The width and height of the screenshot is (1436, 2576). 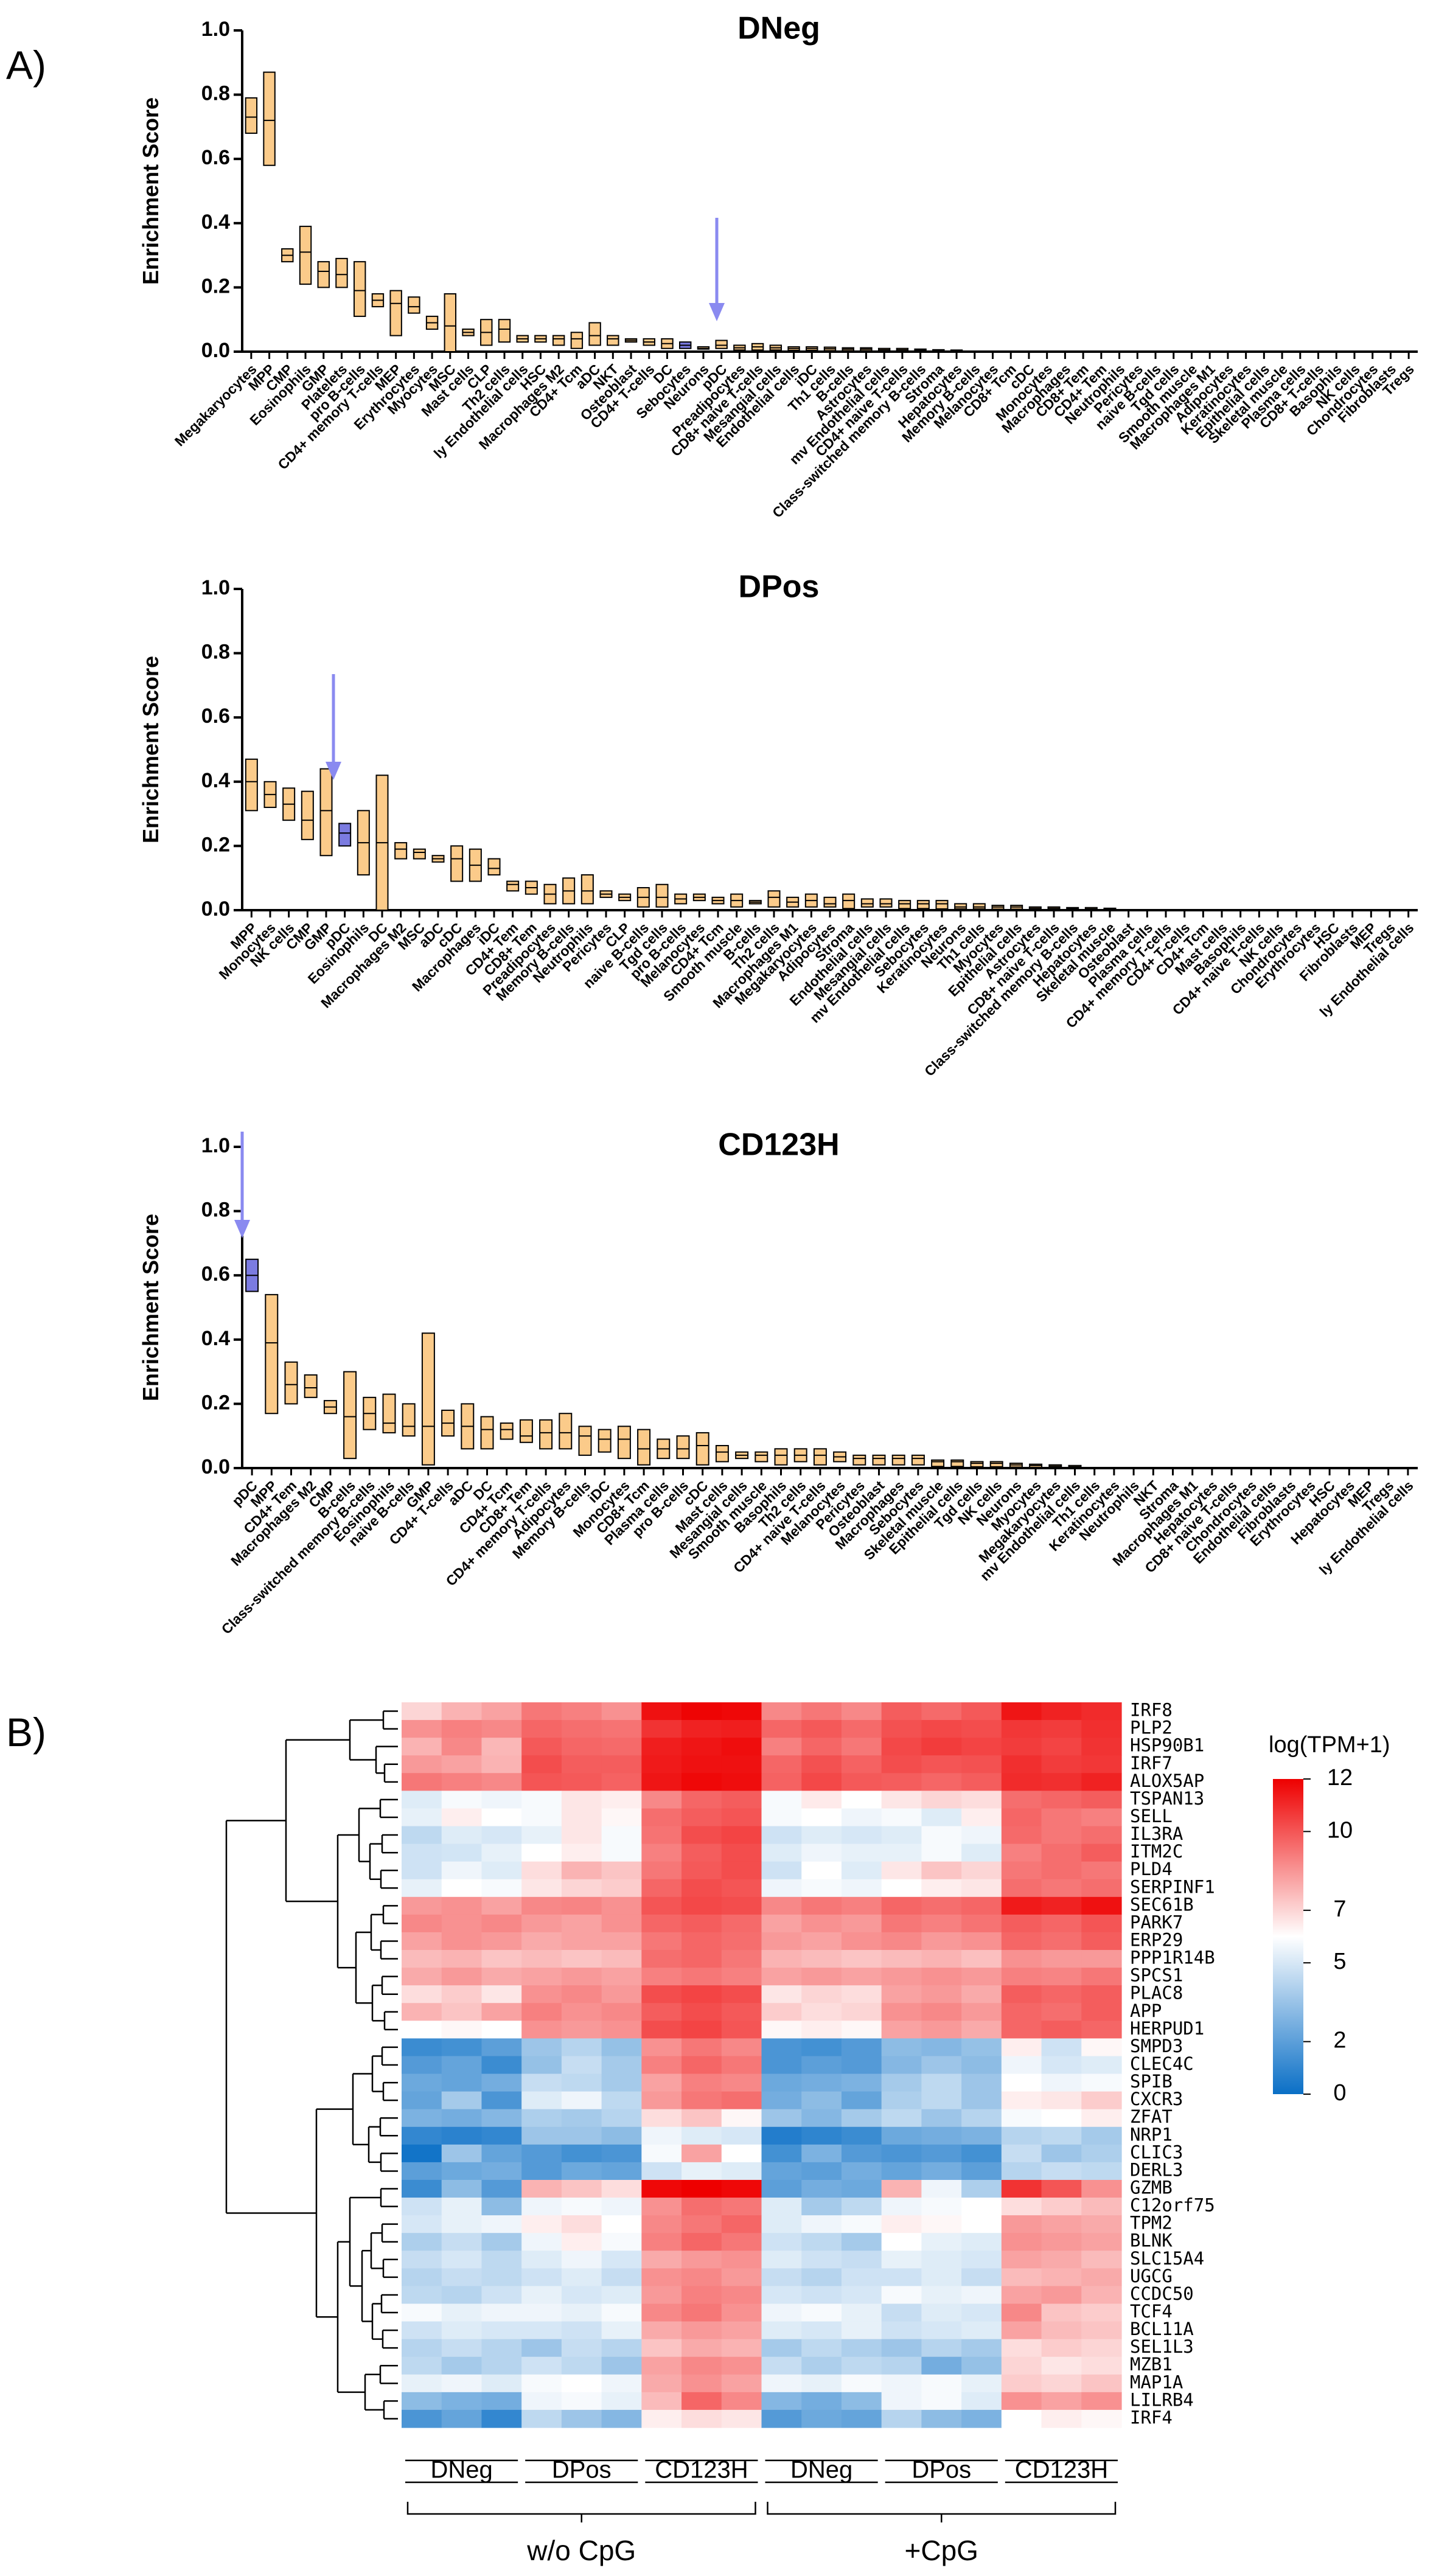 I want to click on gene-label: C12orf75, so click(x=1172, y=2205).